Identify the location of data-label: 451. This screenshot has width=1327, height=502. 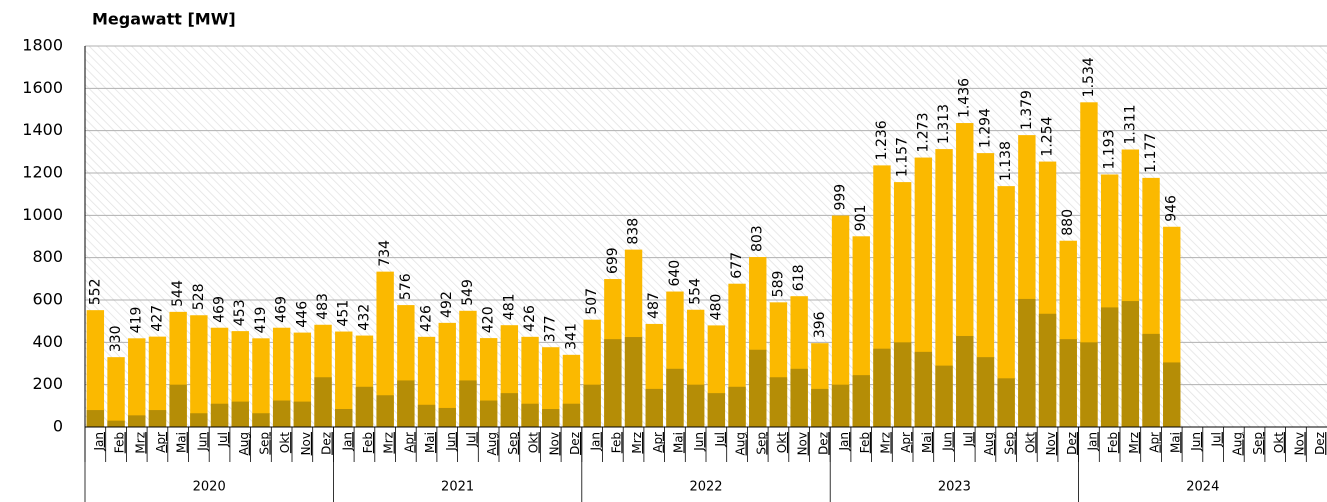
(344, 313).